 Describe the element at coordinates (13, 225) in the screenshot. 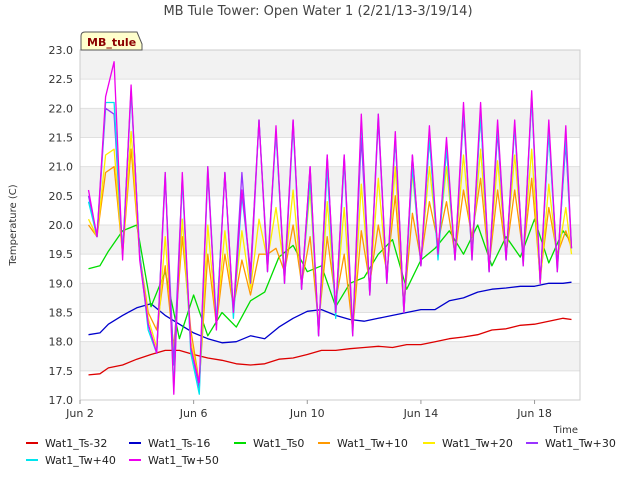

I see `y-axis-label: Temperature (C)` at that location.